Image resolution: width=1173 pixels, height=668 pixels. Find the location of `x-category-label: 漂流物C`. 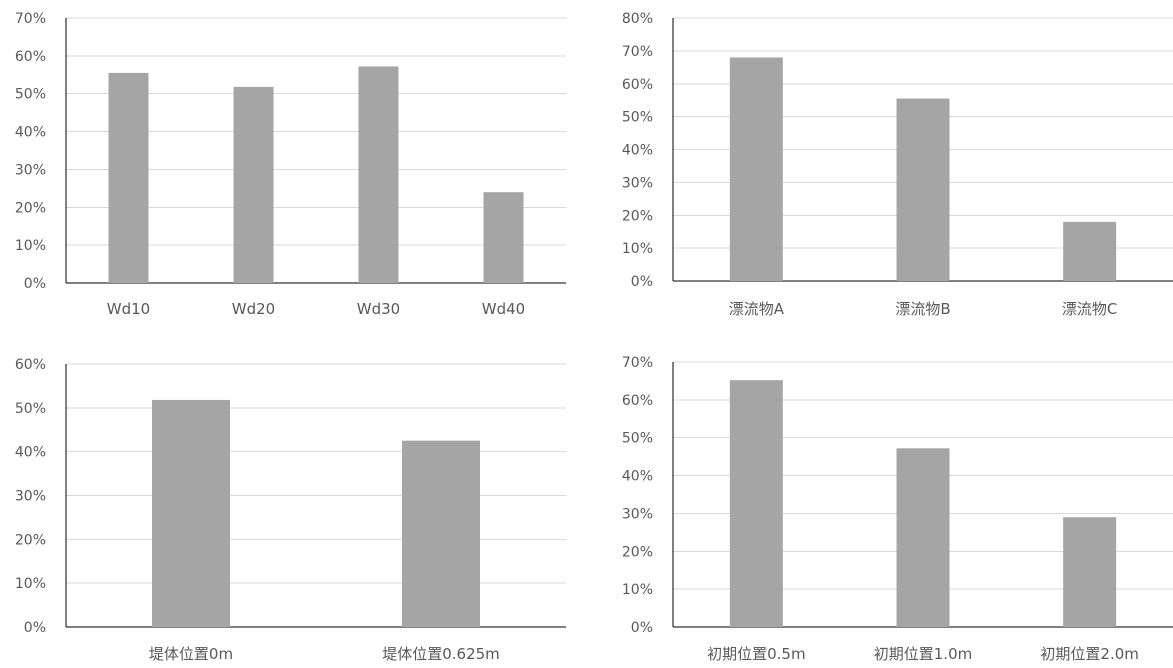

x-category-label: 漂流物C is located at coordinates (1089, 309).